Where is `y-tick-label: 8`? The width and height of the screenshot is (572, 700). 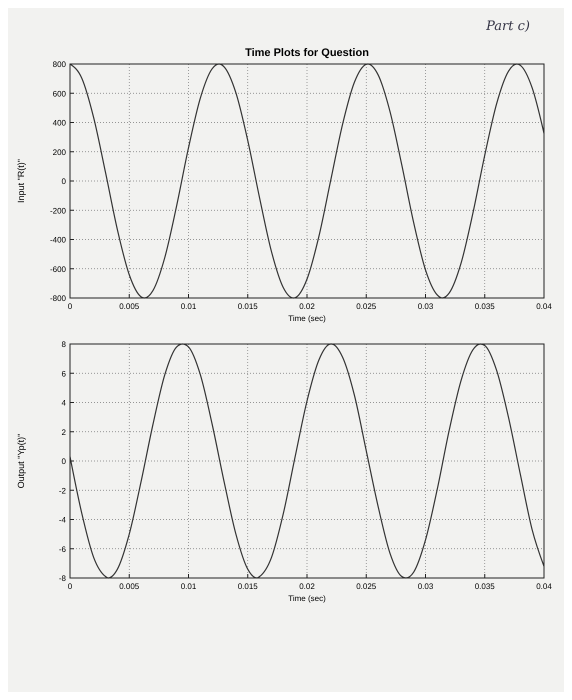
y-tick-label: 8 is located at coordinates (64, 344).